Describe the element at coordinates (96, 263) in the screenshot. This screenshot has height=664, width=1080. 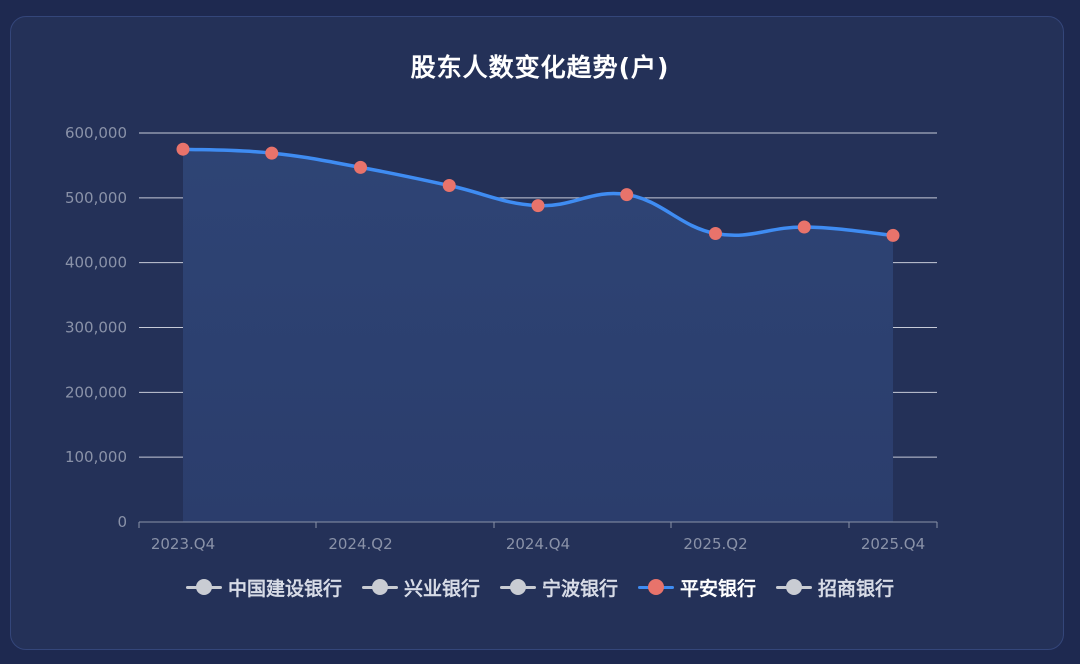
I see `y-tick-label: 400,000` at that location.